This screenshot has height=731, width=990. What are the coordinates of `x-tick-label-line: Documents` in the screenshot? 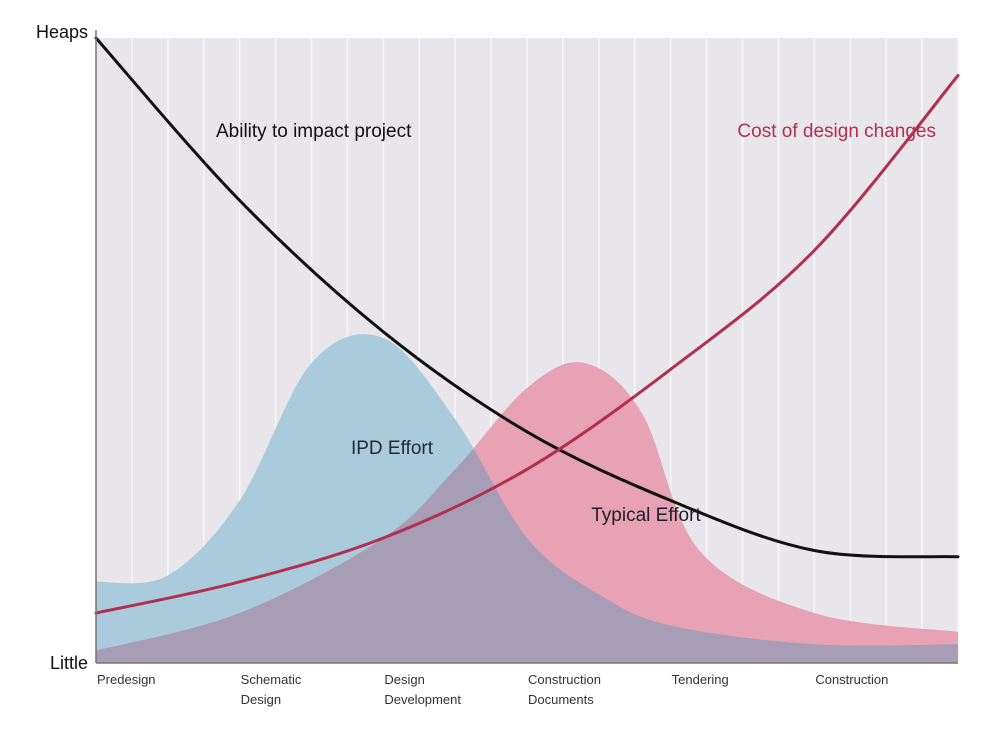 It's located at (561, 699).